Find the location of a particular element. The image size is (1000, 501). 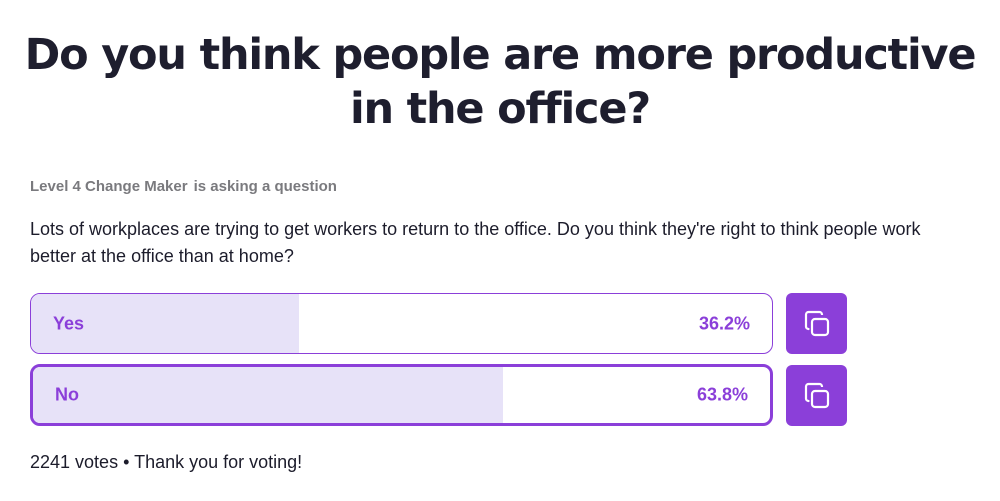

poll-option-yes: Yes 36.2% is located at coordinates (401, 323).